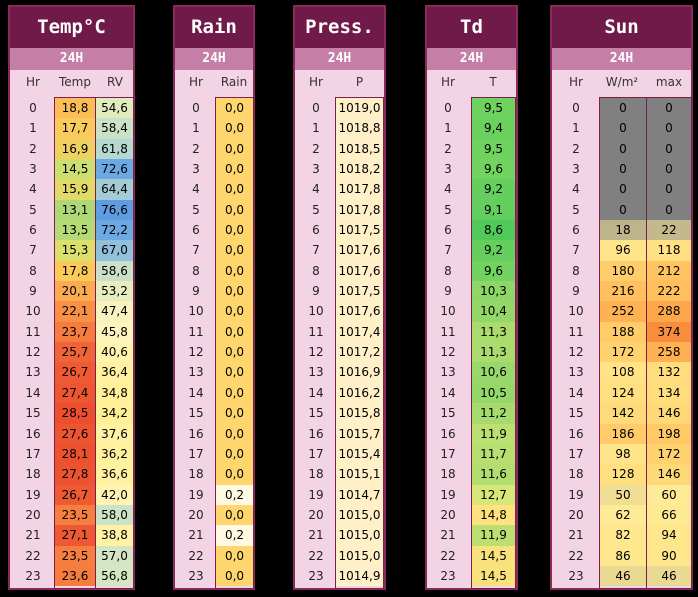 This screenshot has height=597, width=698. Describe the element at coordinates (114, 149) in the screenshot. I see `rv-value-cell: 61,8` at that location.